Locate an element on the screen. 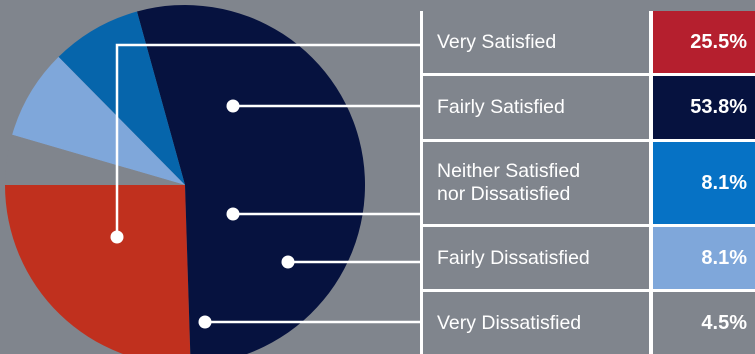 Image resolution: width=755 pixels, height=354 pixels. leader-dot-very-satisfied is located at coordinates (117, 237).